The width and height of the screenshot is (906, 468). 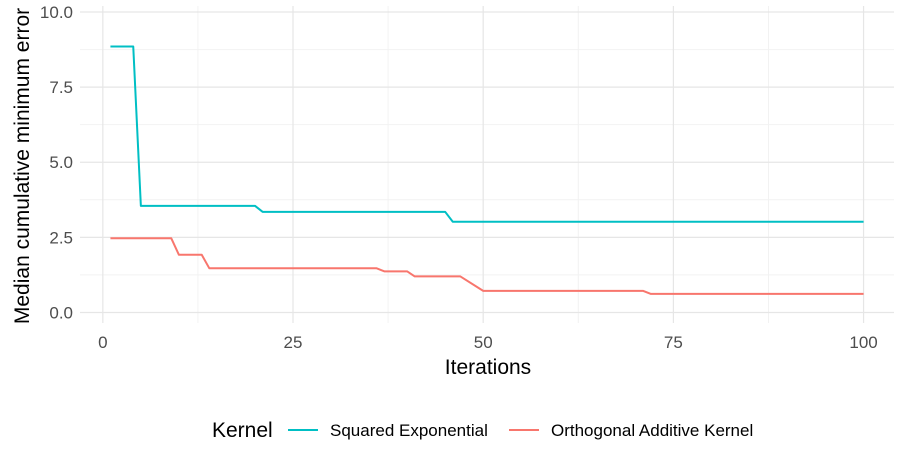 I want to click on y-tick-label: 5.0, so click(x=61, y=162).